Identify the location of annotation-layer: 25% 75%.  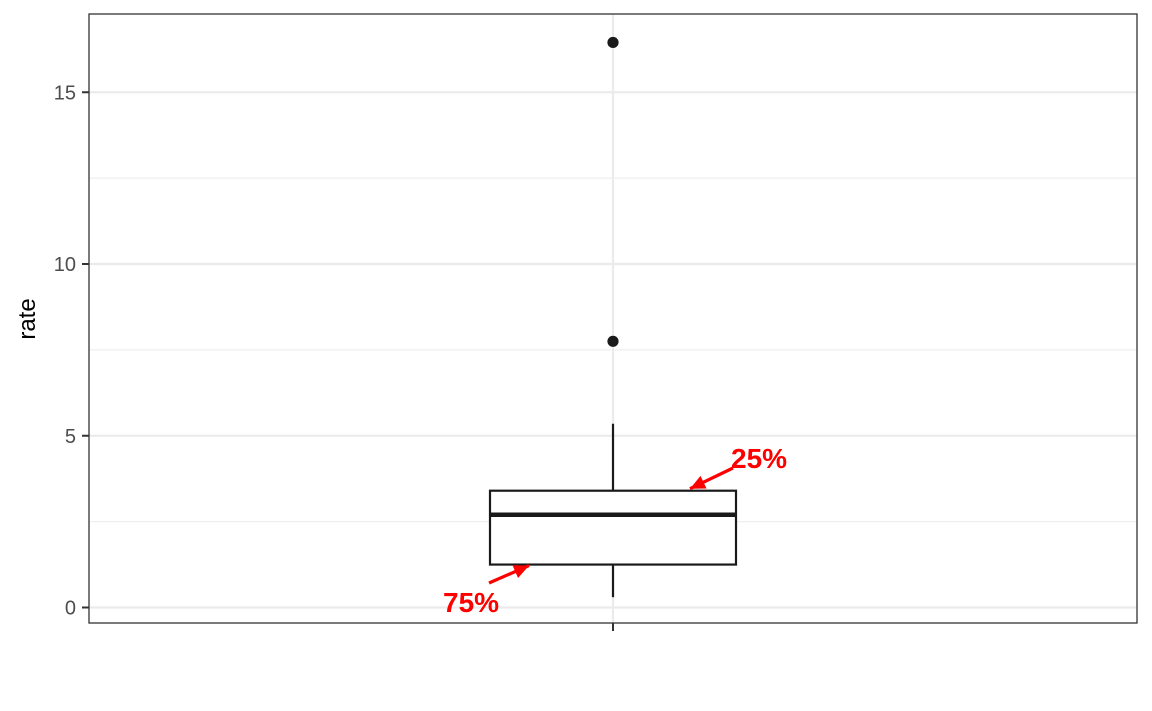
(615, 530).